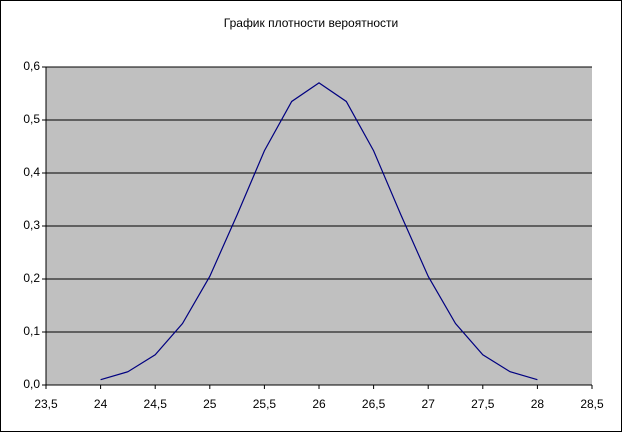  I want to click on x-tick-label: 26, so click(319, 404).